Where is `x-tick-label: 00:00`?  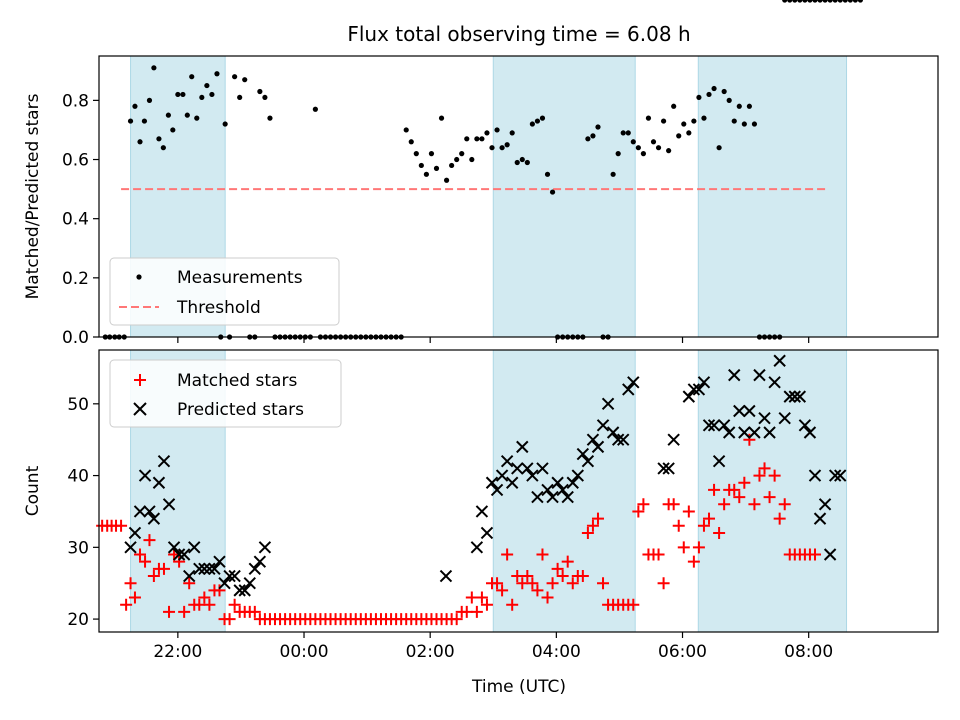 x-tick-label: 00:00 is located at coordinates (304, 652).